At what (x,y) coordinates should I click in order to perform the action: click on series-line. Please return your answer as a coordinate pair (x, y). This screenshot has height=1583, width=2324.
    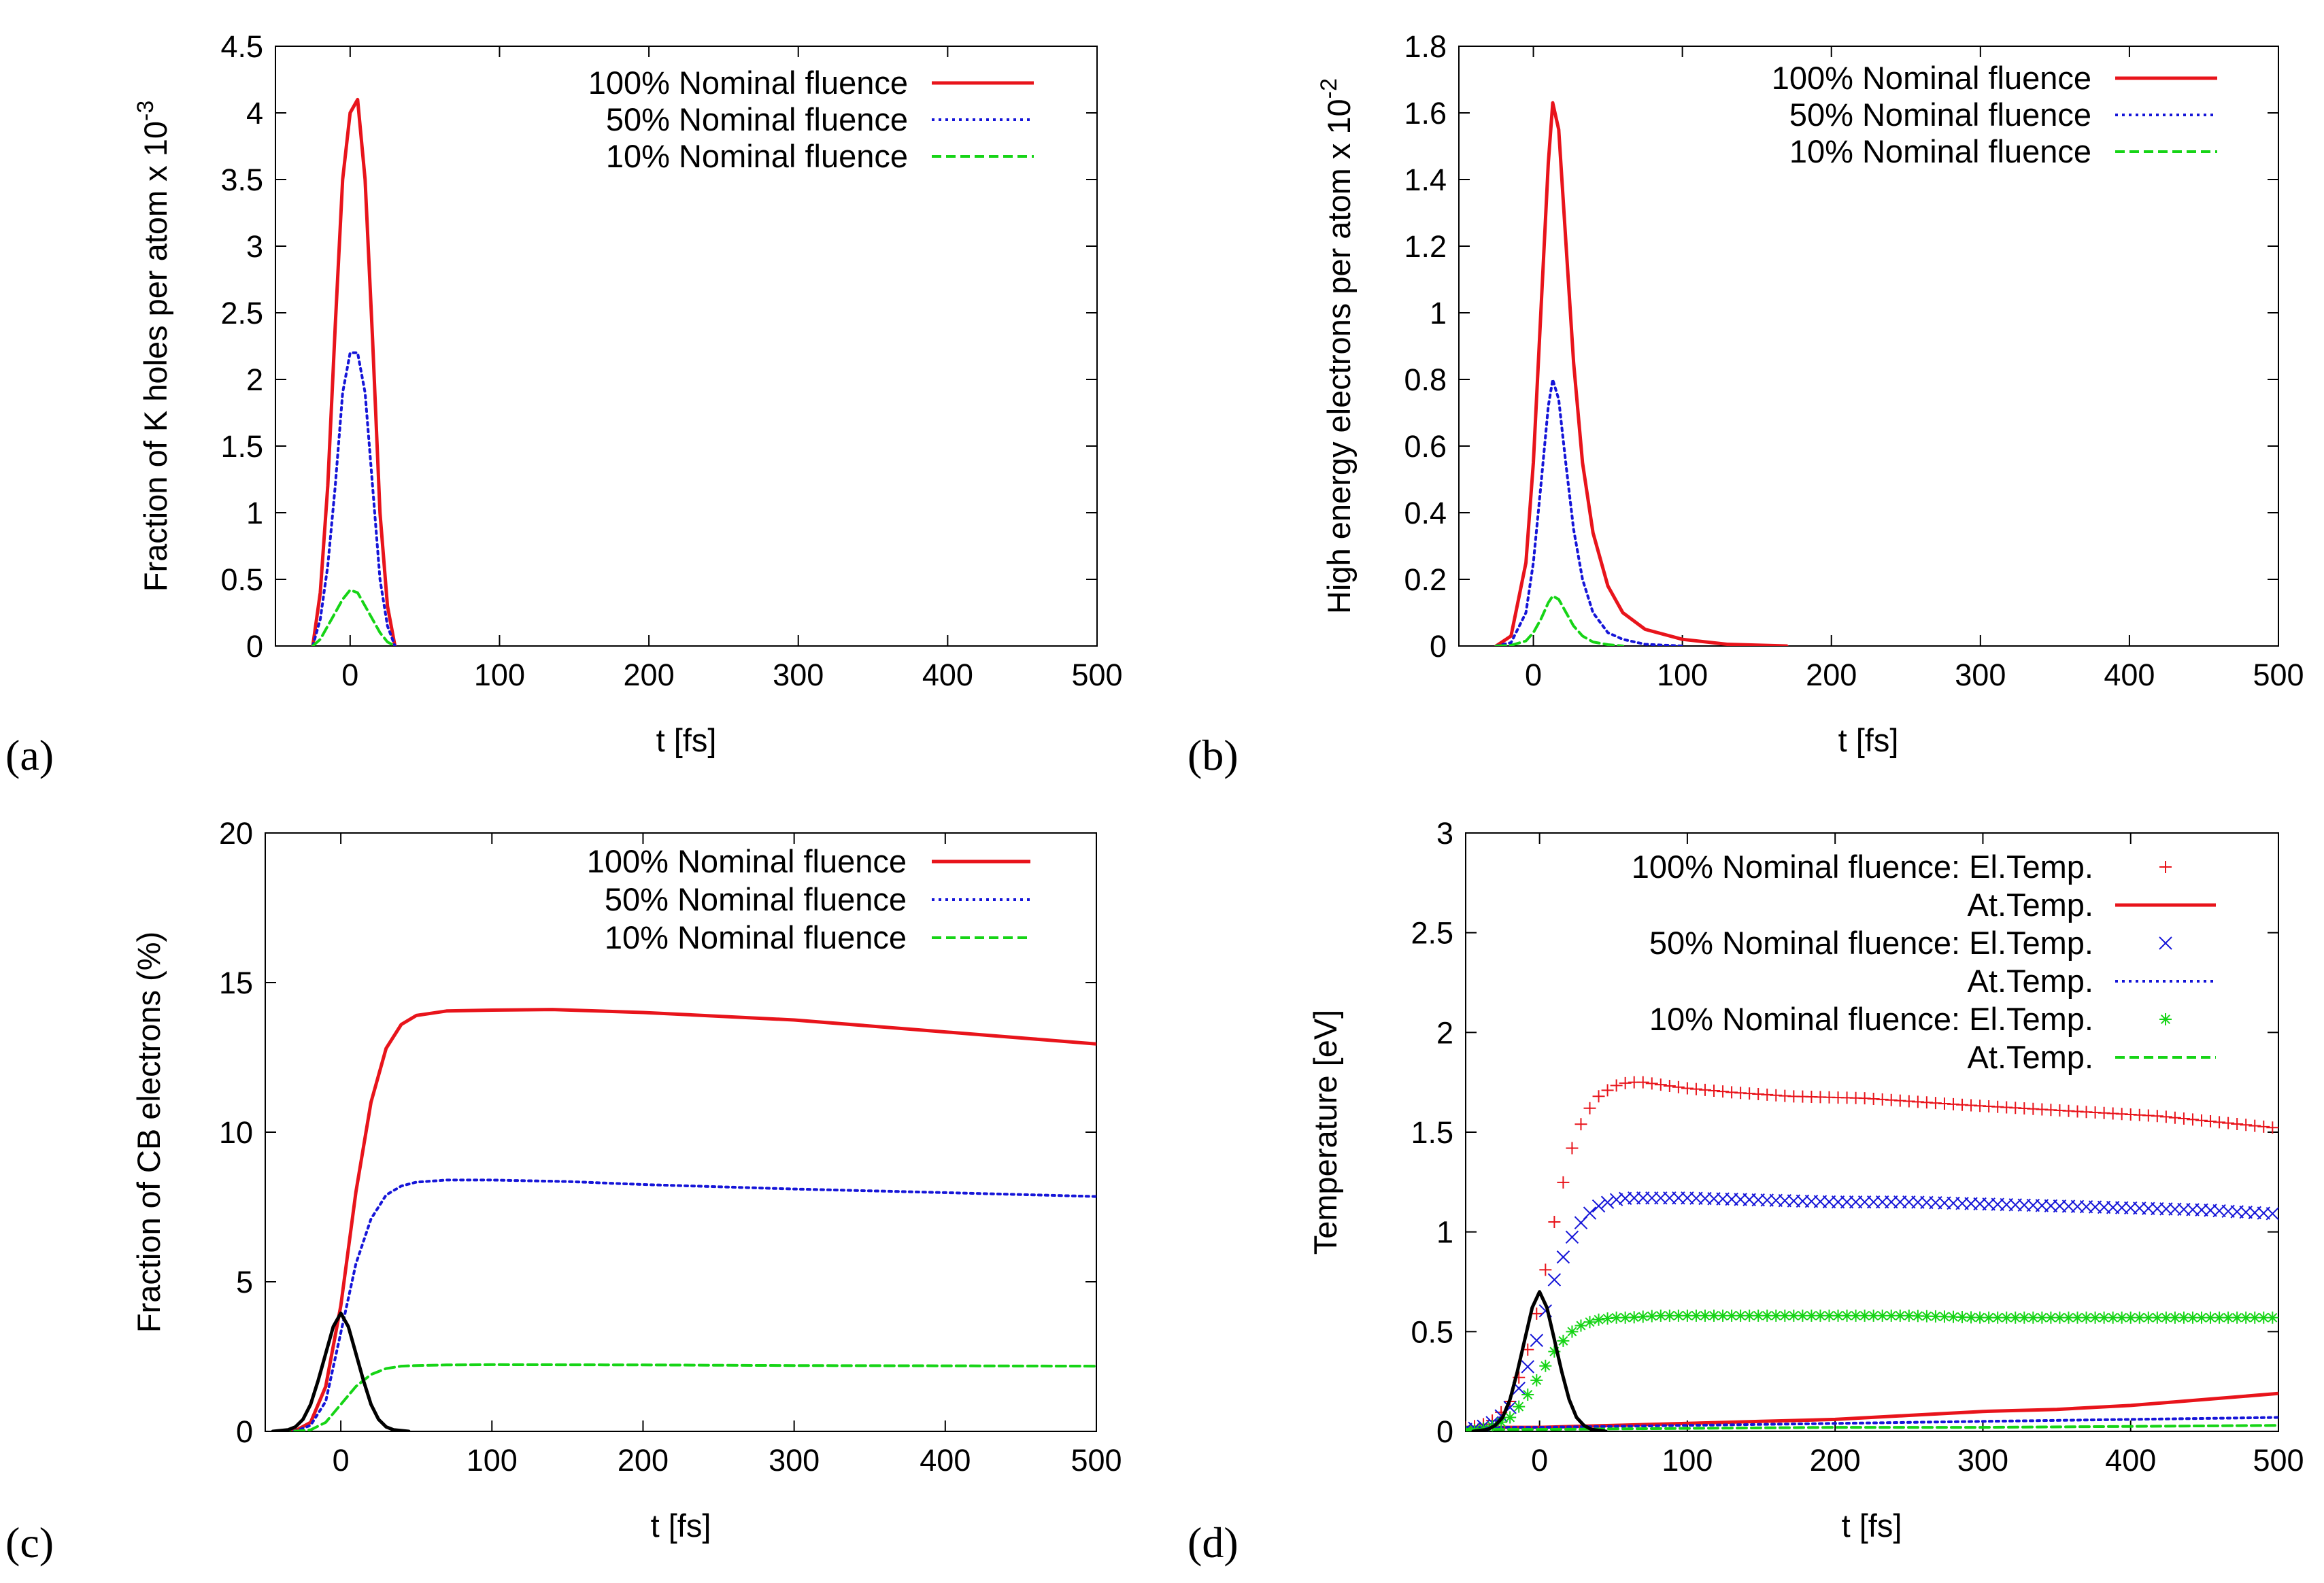
    Looking at the image, I should click on (1559, 620).